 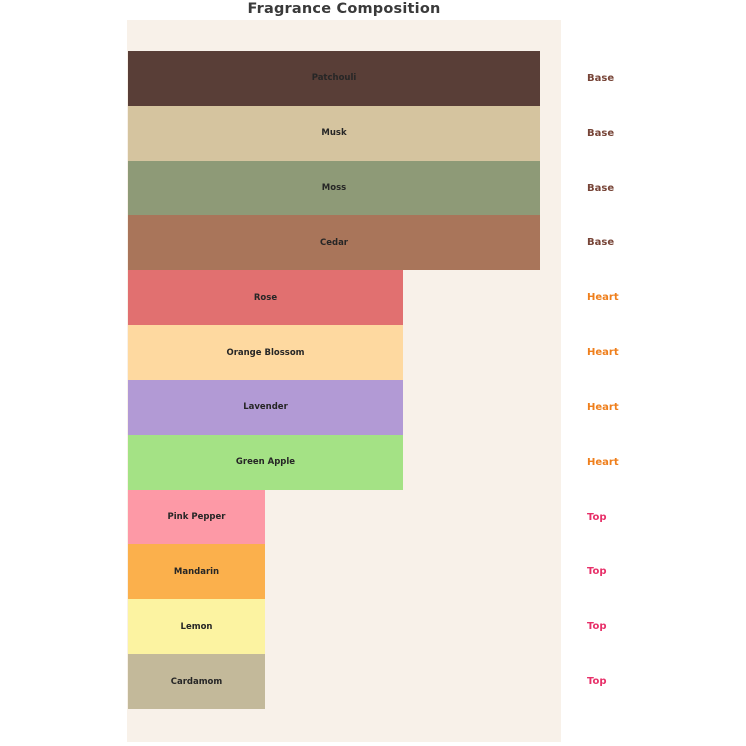 I want to click on bar-row: Cardamom, so click(x=334, y=681).